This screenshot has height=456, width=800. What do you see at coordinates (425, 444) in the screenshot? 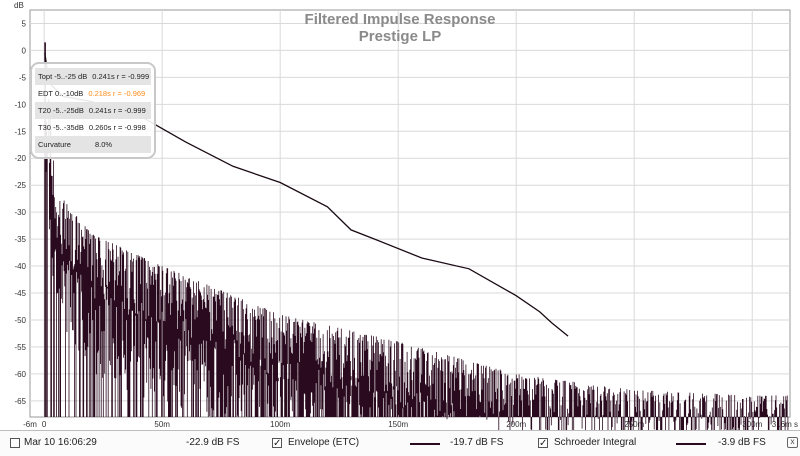
I see `envelope-swatch` at bounding box center [425, 444].